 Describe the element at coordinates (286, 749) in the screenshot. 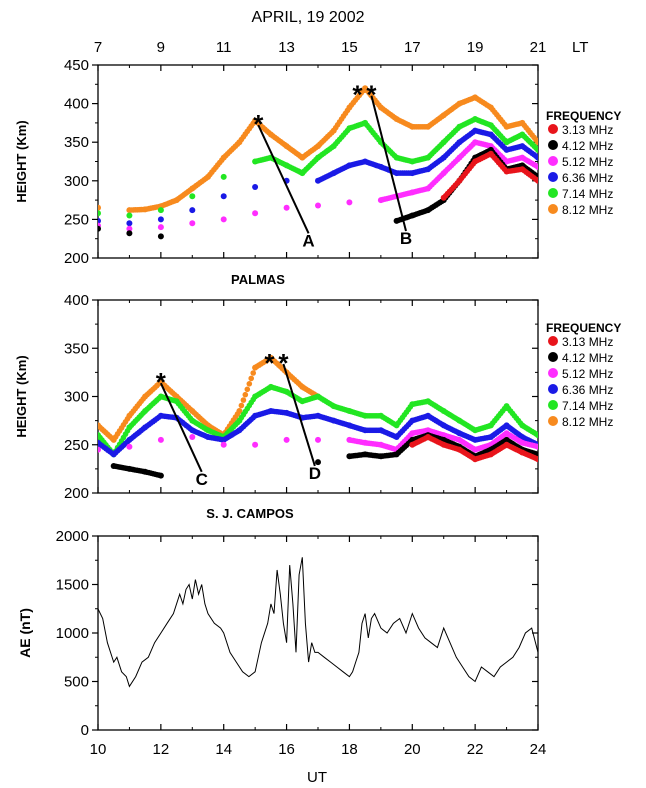

I see `bottom-tick-label: 16` at that location.